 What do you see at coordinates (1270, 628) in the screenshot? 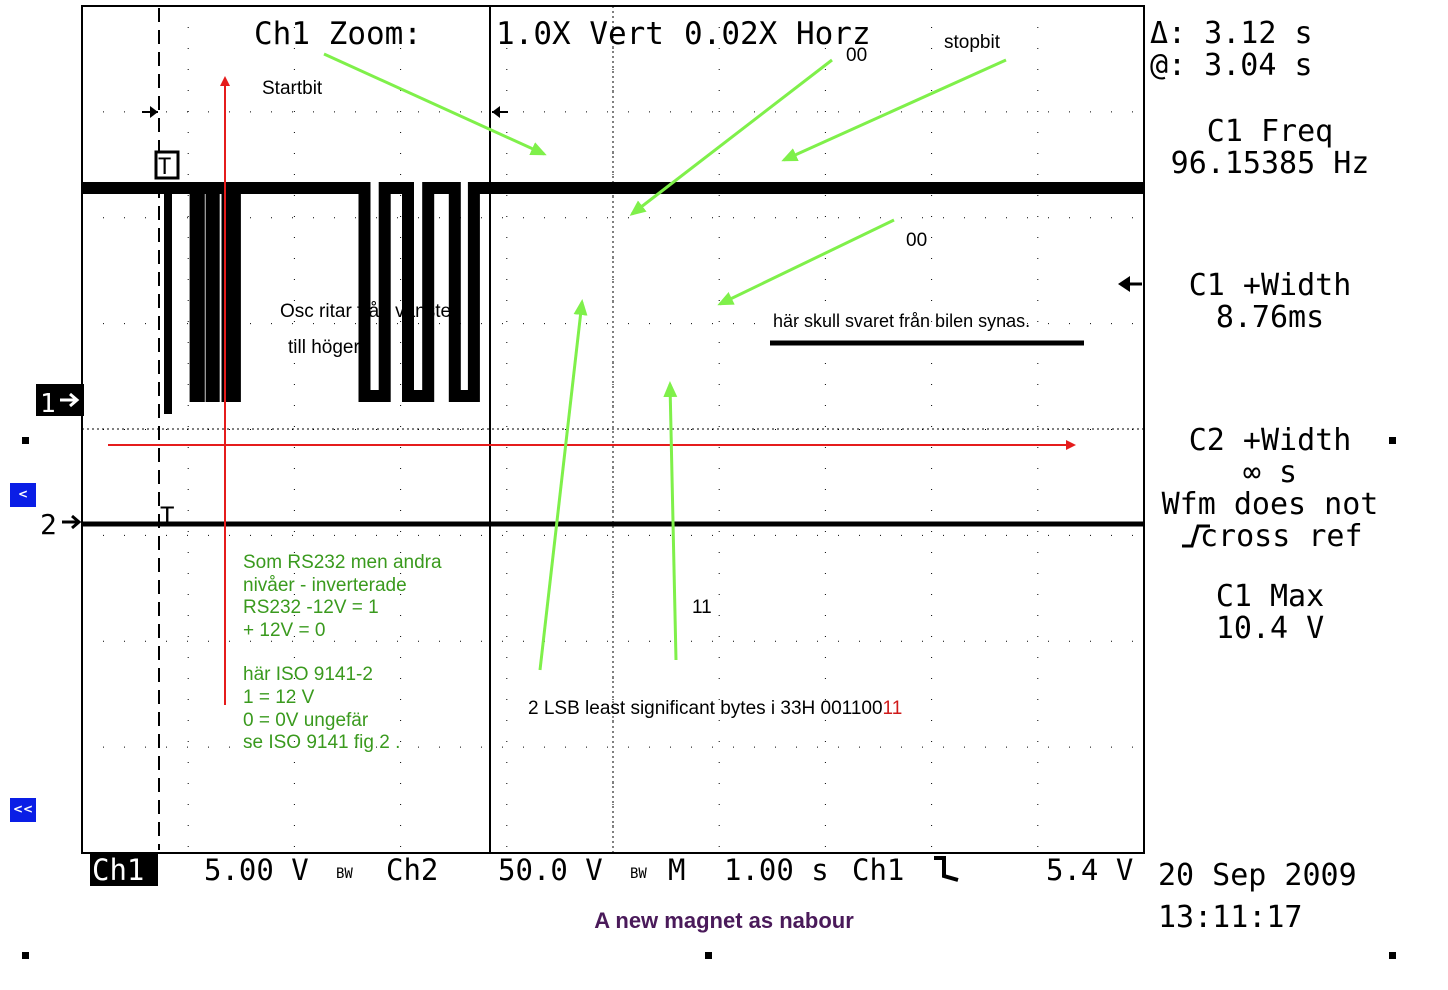
I see `c1-max-value: 10.4 V` at bounding box center [1270, 628].